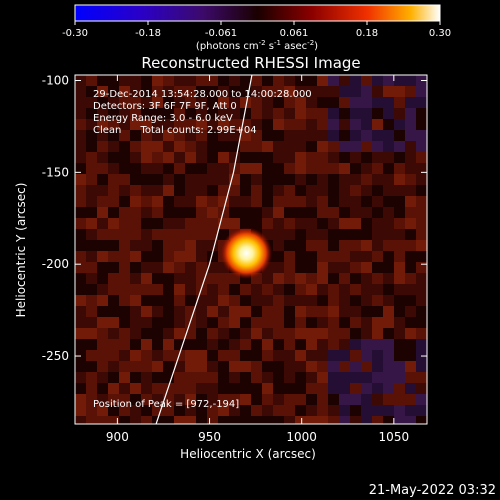 This screenshot has height=500, width=500. Describe the element at coordinates (148, 33) in the screenshot. I see `colorbar-tick-label: -0.18` at that location.